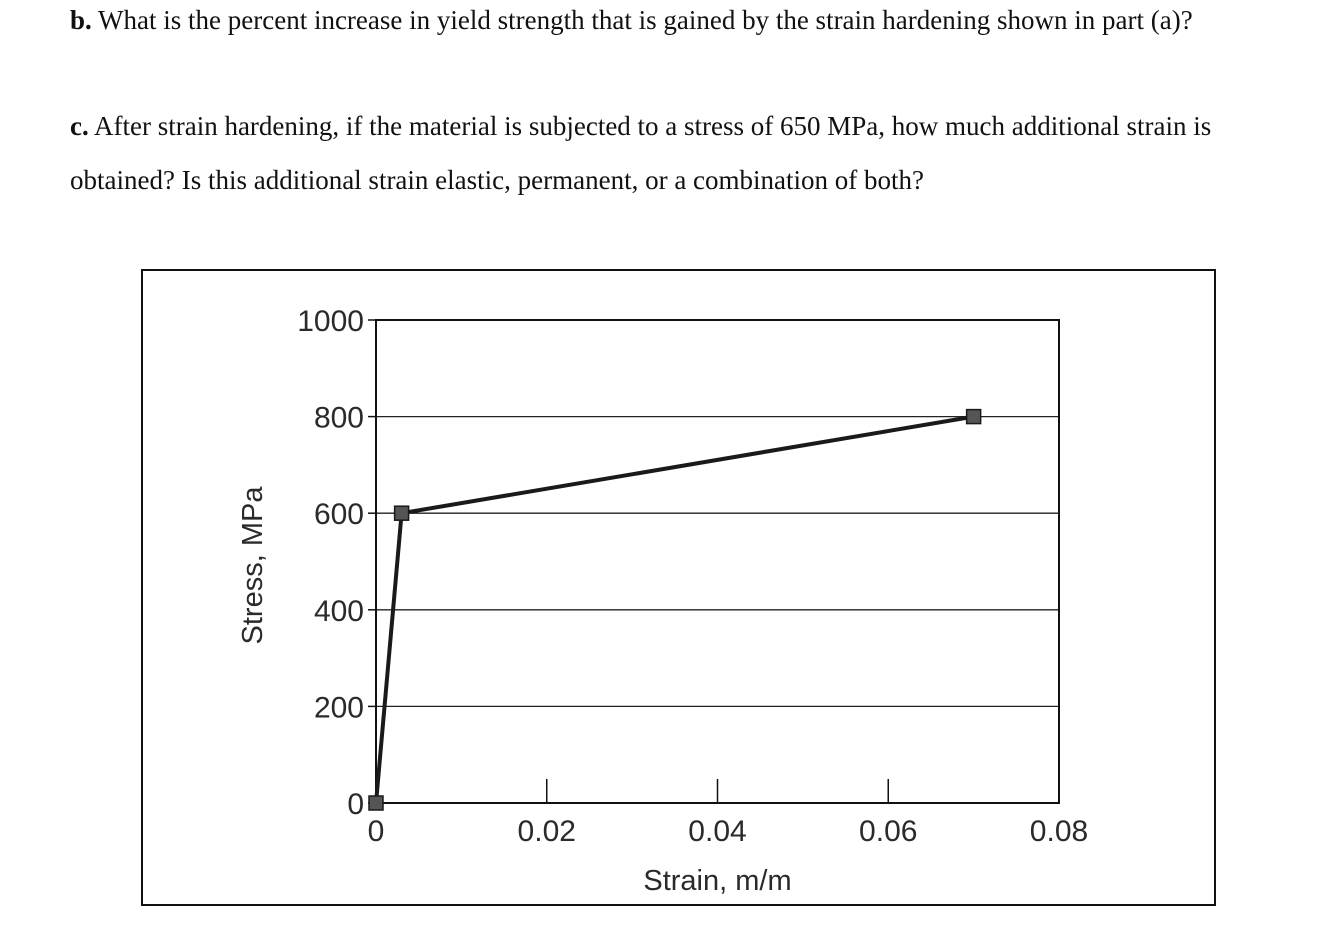 This screenshot has height=928, width=1342. I want to click on y-tick-label-200: 200, so click(339, 707).